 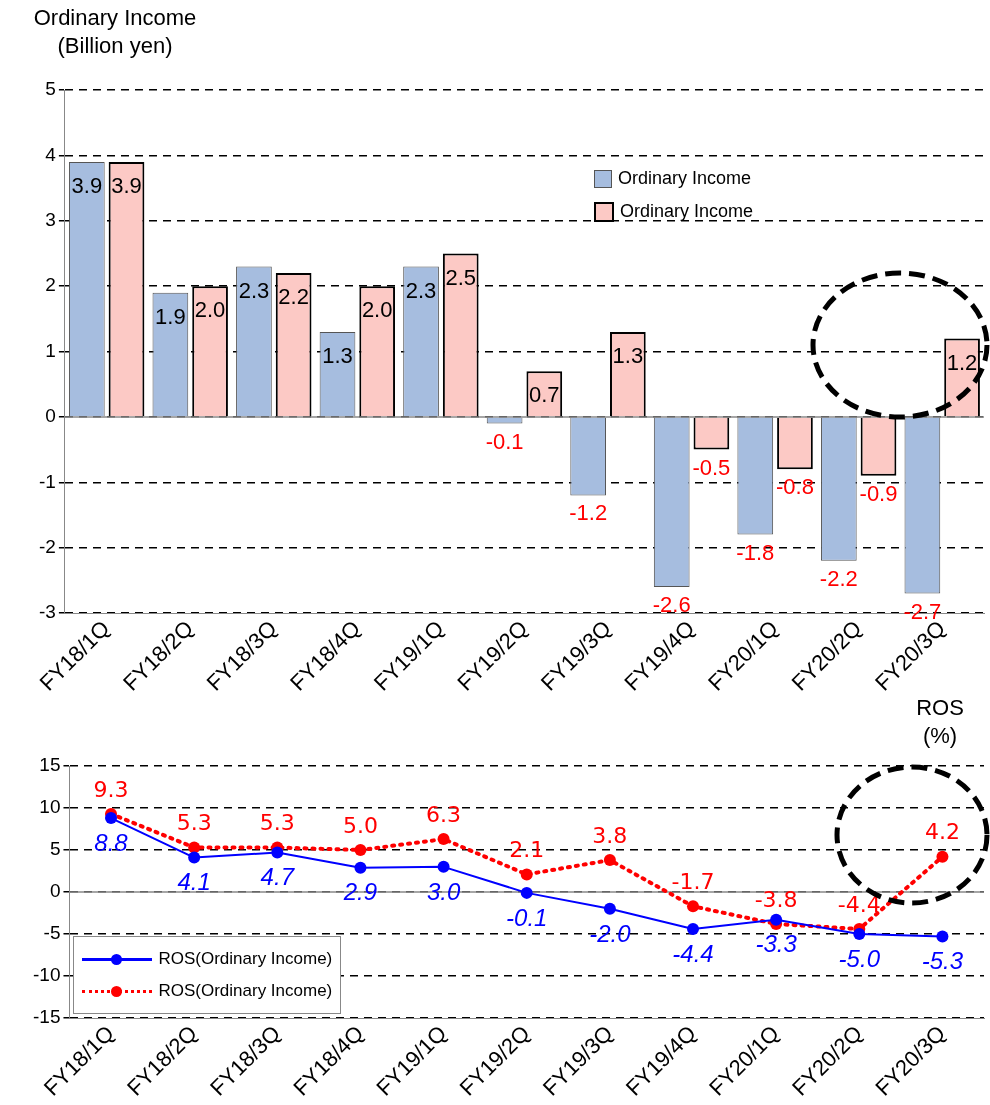 What do you see at coordinates (47, 612) in the screenshot?
I see `y-tick-label: -3` at bounding box center [47, 612].